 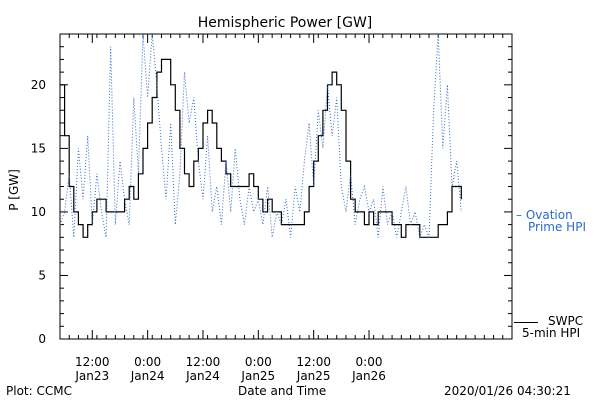 What do you see at coordinates (507, 391) in the screenshot?
I see `footer-timestamp: 2020/01/26 04:30:21` at bounding box center [507, 391].